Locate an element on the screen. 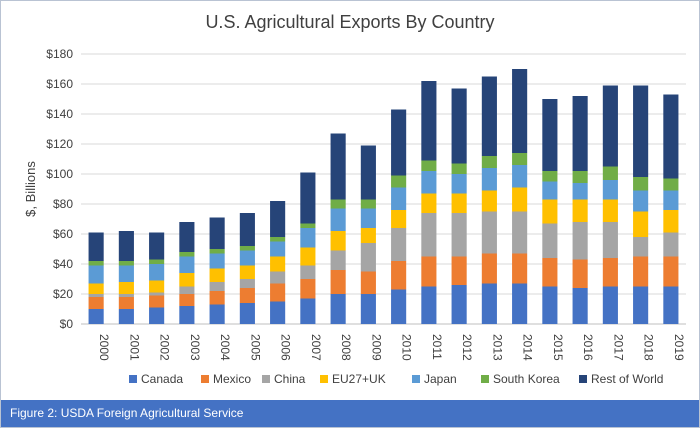  x-tick-label: 2002 is located at coordinates (165, 347).